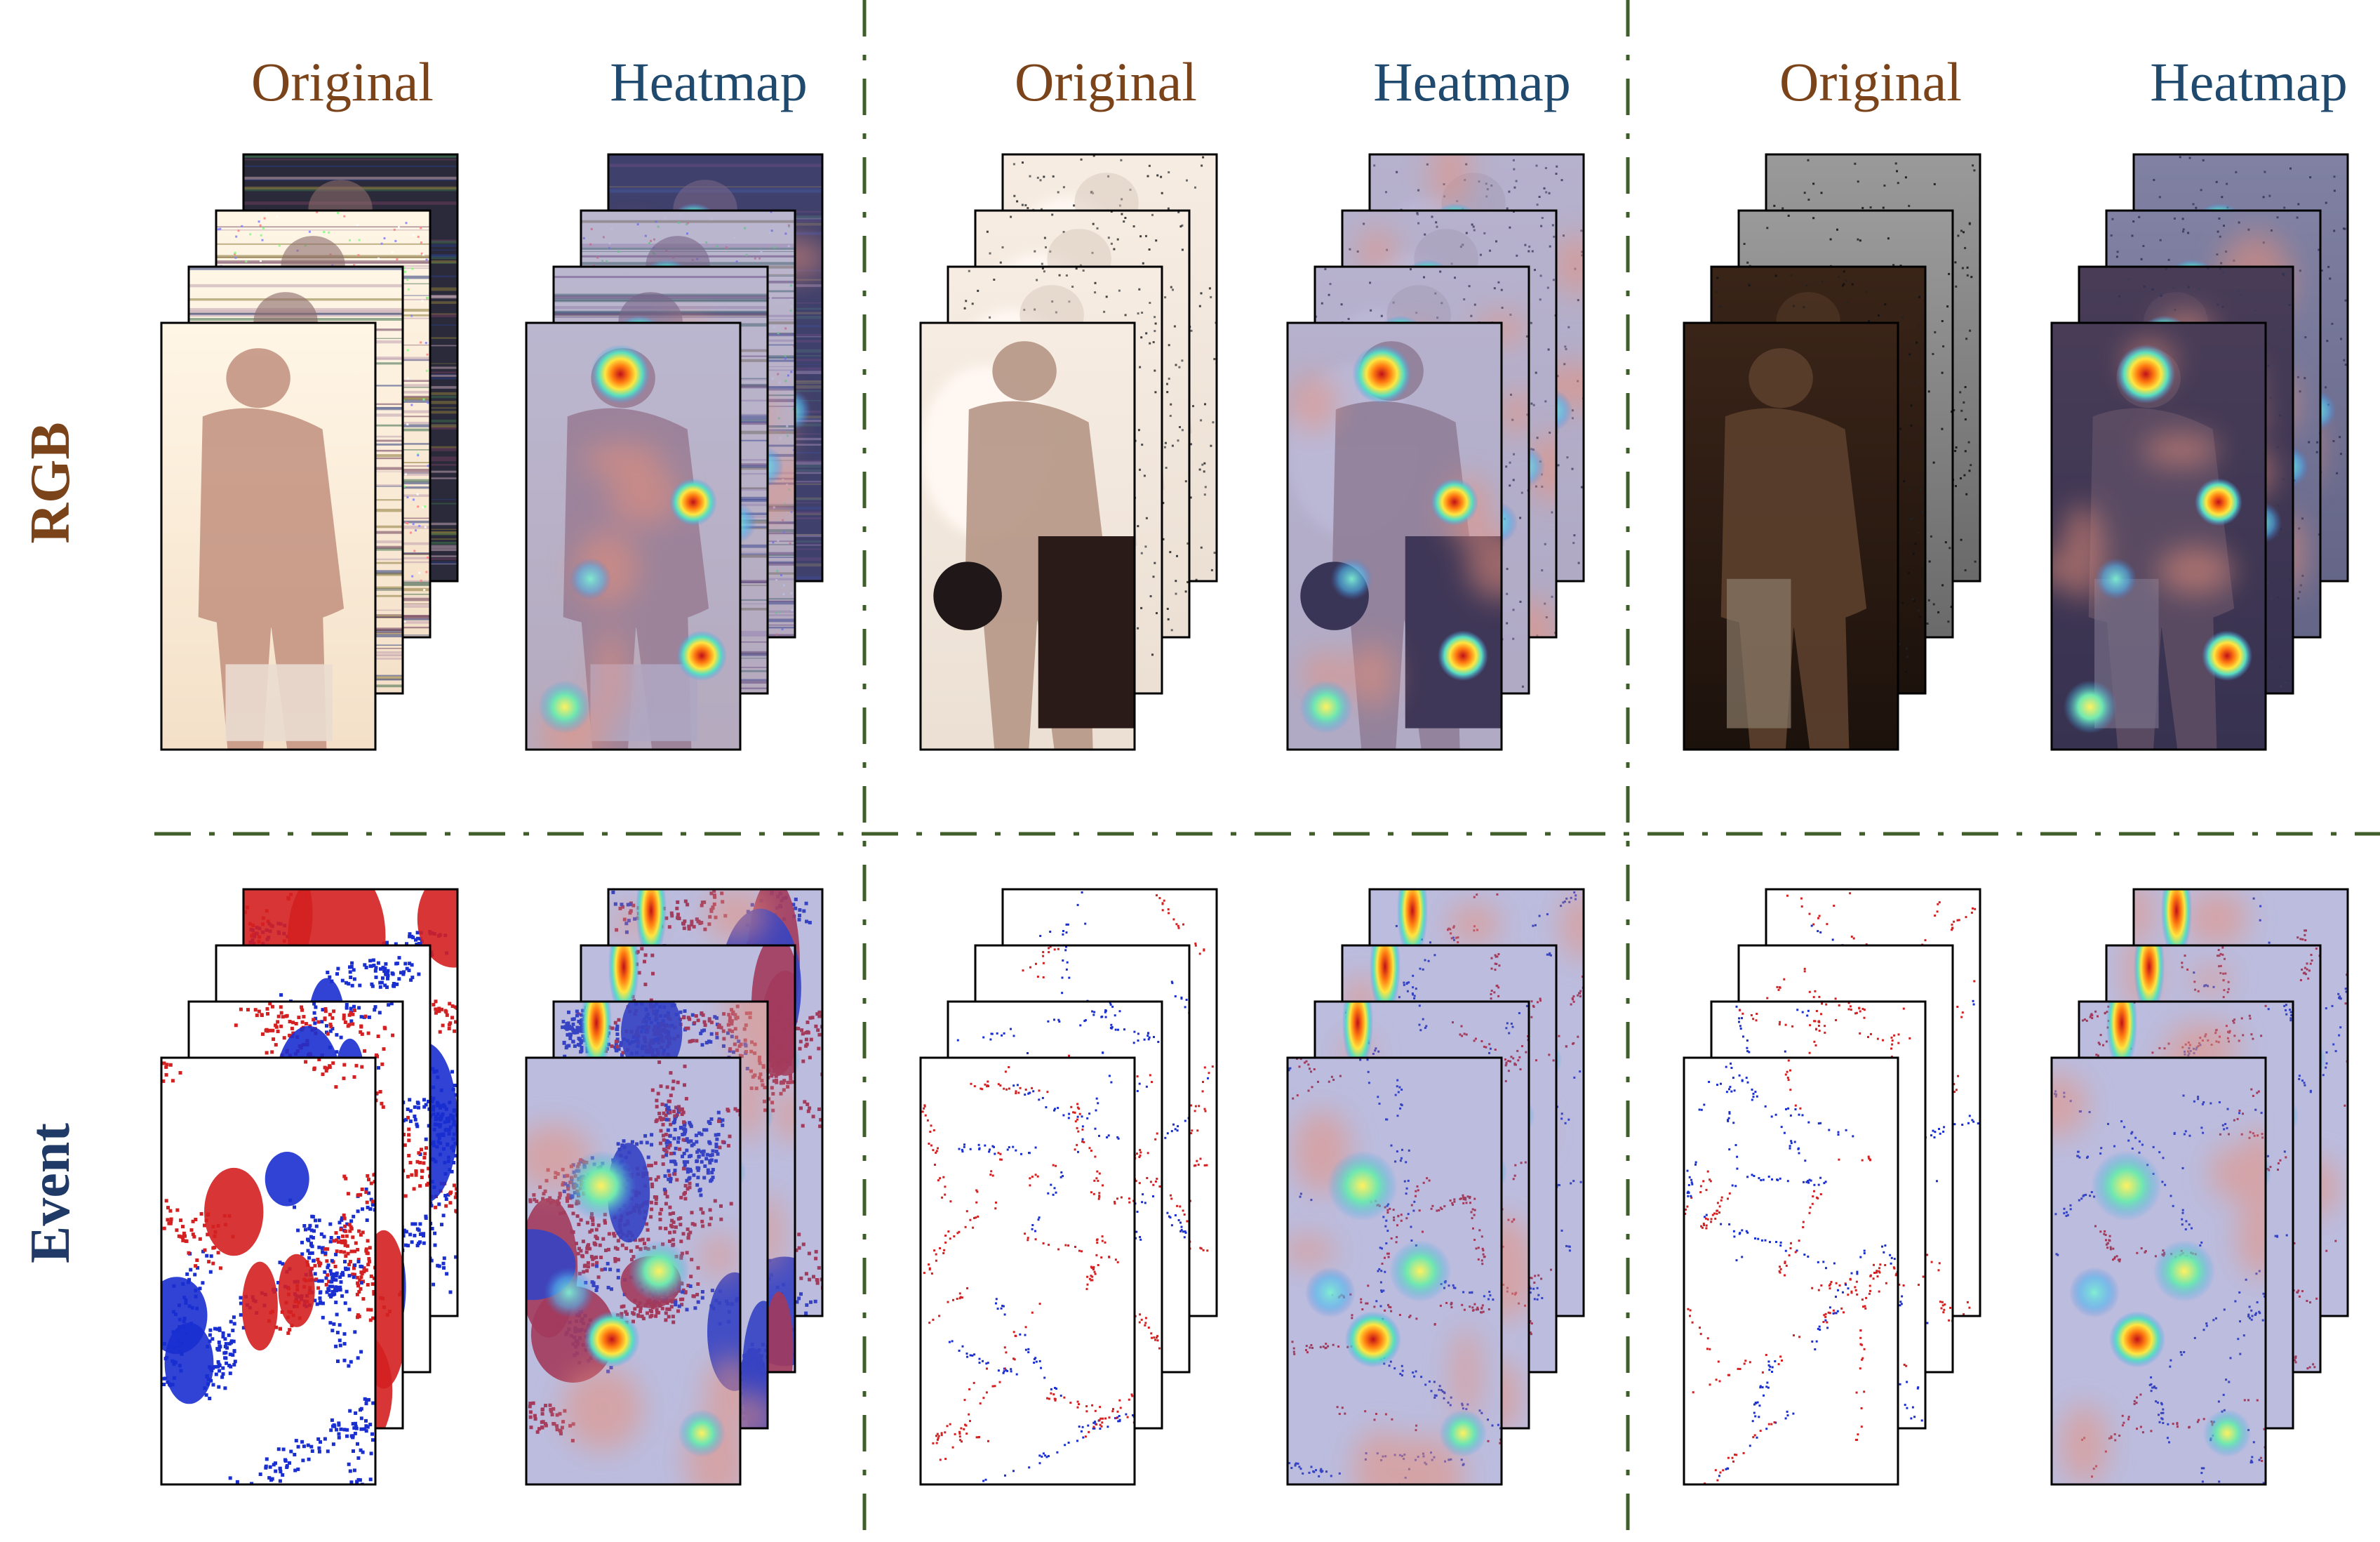 The width and height of the screenshot is (2380, 1542). Describe the element at coordinates (1870, 81) in the screenshot. I see `header-original-3: Original` at that location.